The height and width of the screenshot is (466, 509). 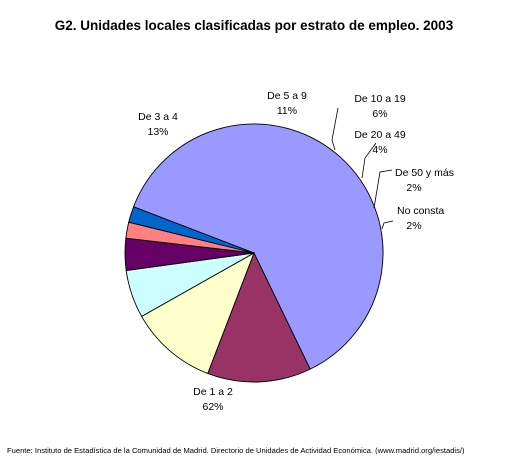 I want to click on slice-percent-label: 6%, so click(x=379, y=114).